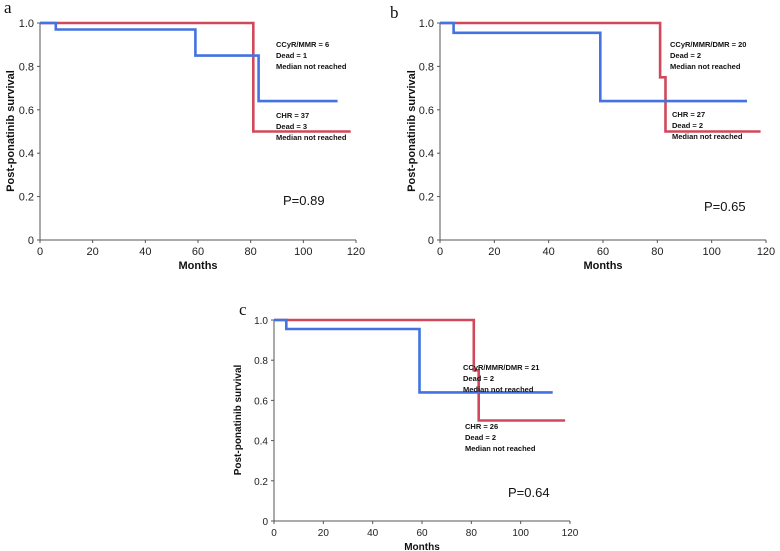  I want to click on curve-annotation: Dead = 3, so click(291, 126).